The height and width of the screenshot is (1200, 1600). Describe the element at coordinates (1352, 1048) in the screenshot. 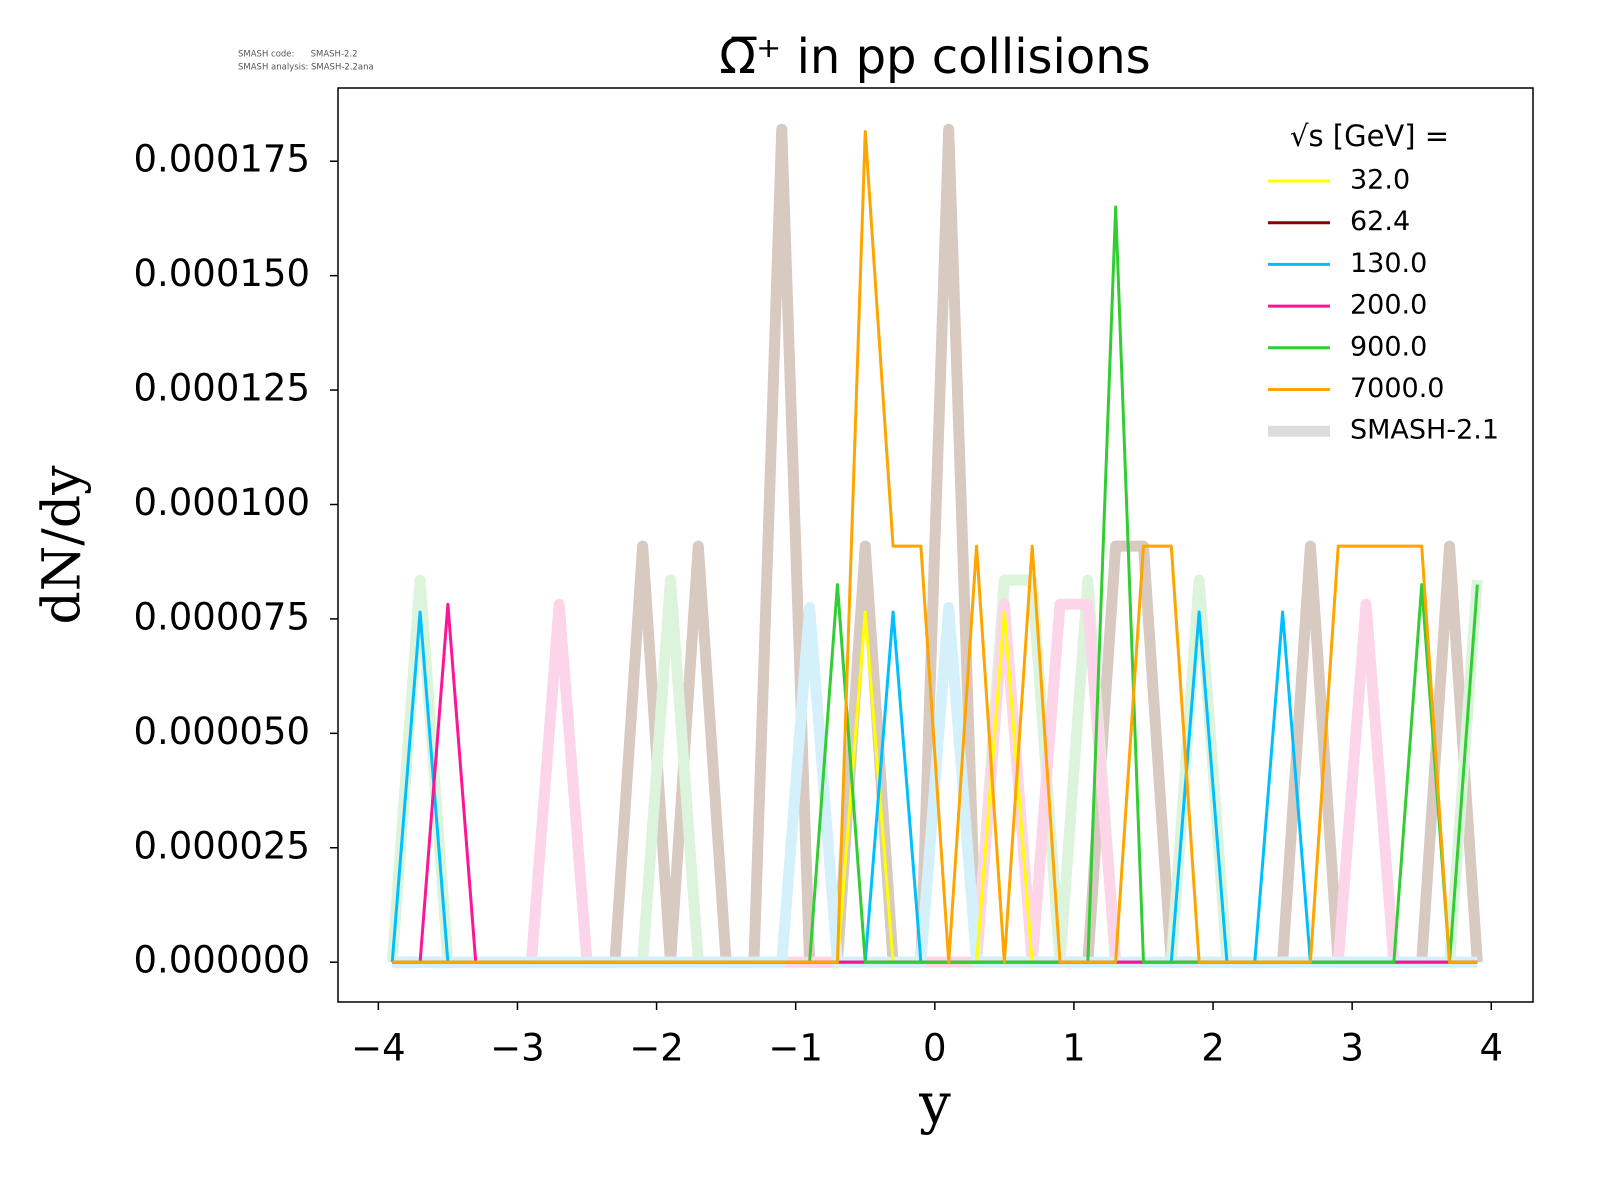

I see `x-tick-label: 3` at that location.